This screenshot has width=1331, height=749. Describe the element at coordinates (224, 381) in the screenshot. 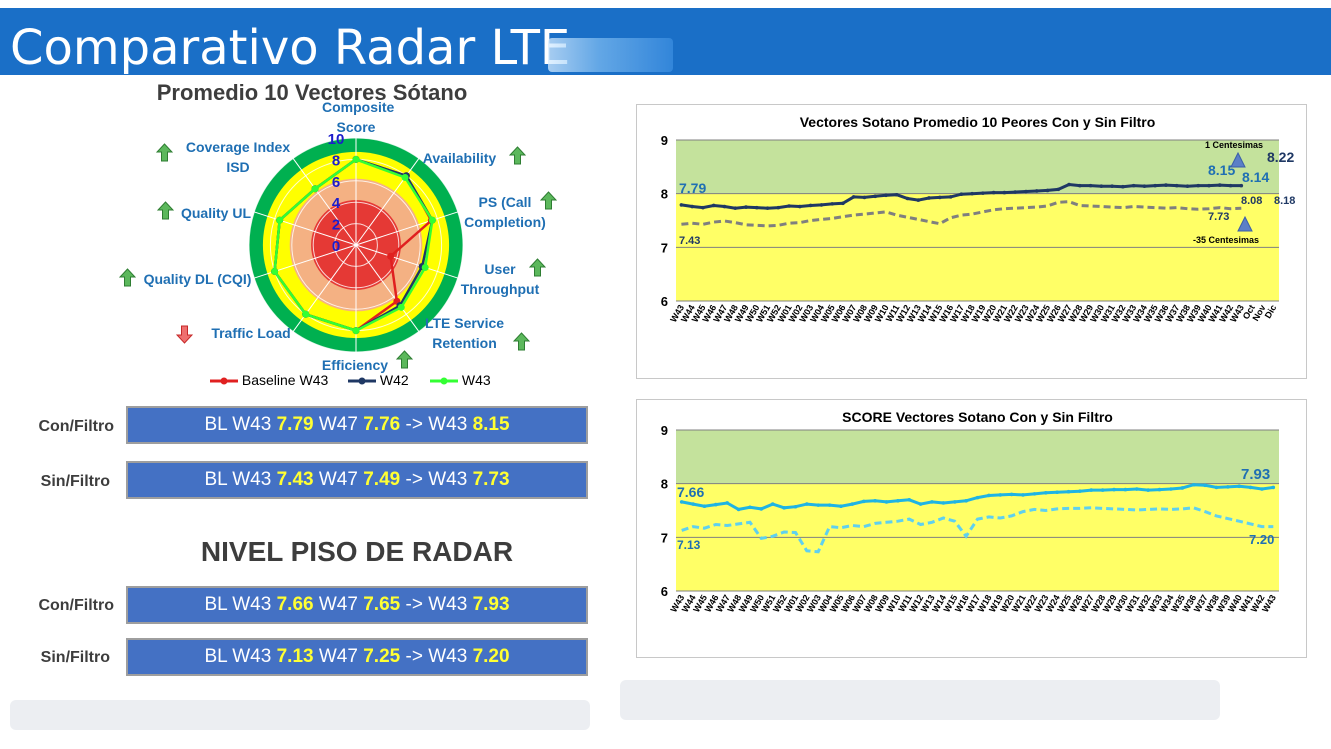

I see `legend-swatch-baseline` at that location.